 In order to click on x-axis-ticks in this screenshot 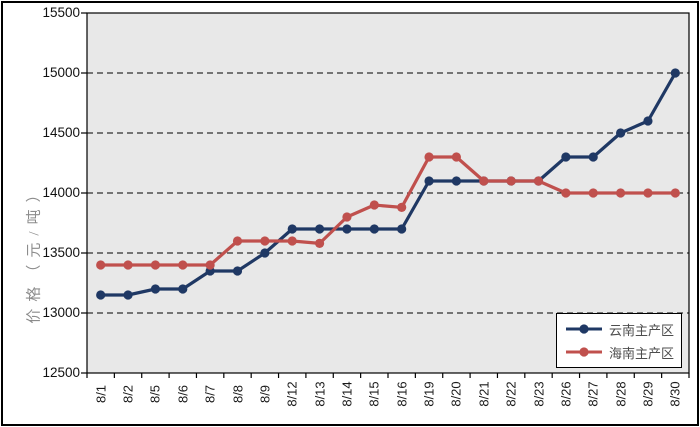, I will do `click(388, 375)`.